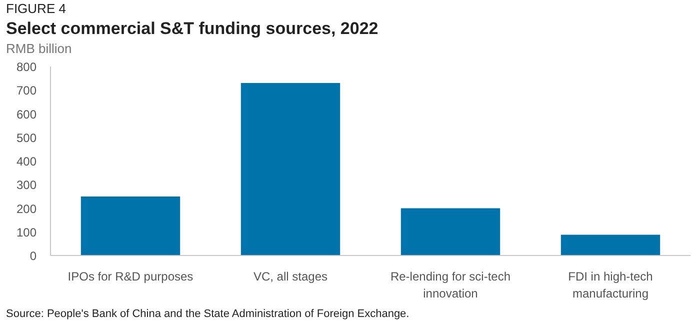  I want to click on y-tick-label: 0, so click(33, 256).